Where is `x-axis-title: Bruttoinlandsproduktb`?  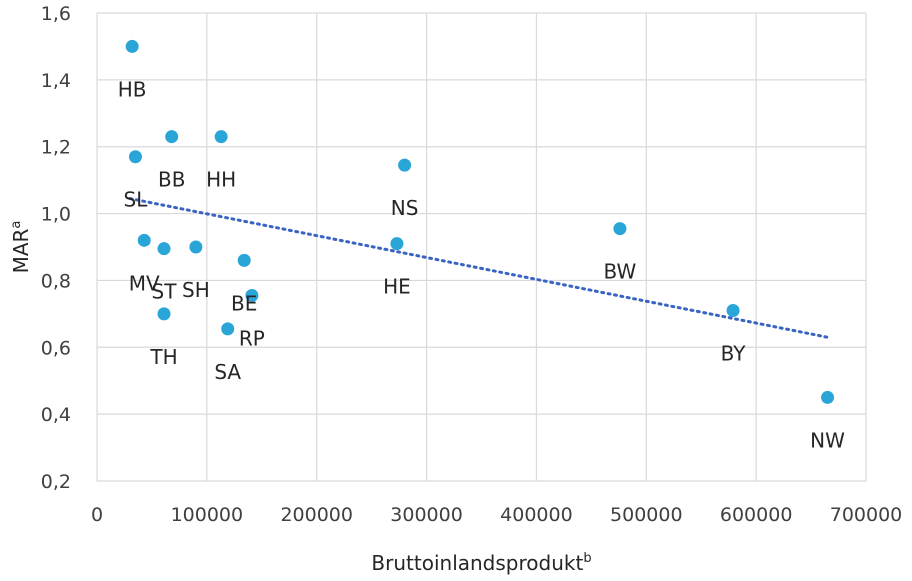 x-axis-title: Bruttoinlandsproduktb is located at coordinates (481, 563).